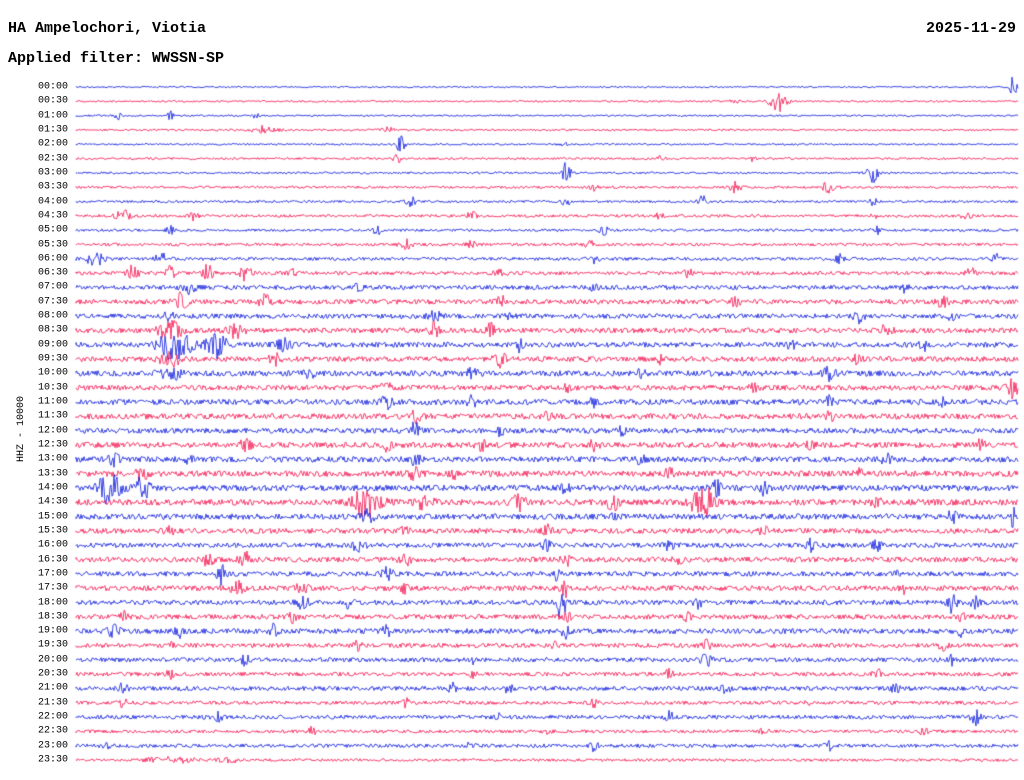 Image resolution: width=1024 pixels, height=780 pixels. I want to click on time-label: 17:00, so click(52, 574).